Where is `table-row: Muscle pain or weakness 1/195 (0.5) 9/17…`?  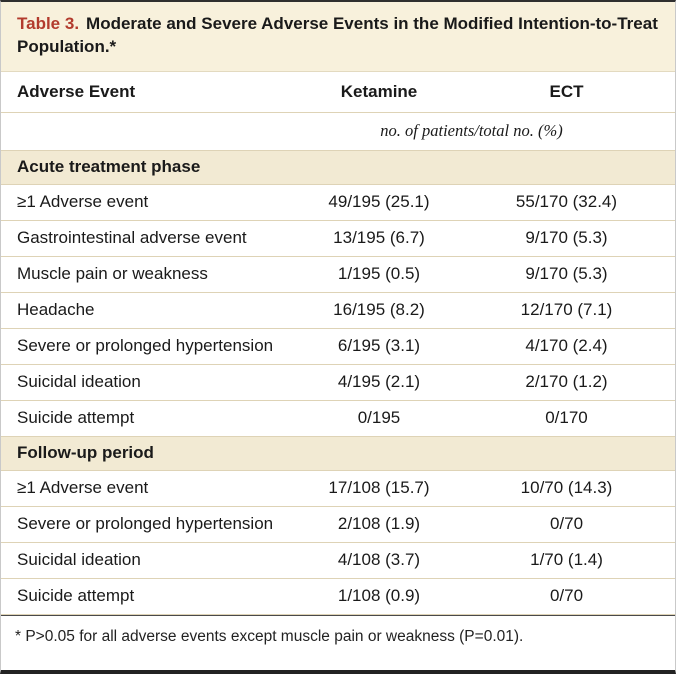 table-row: Muscle pain or weakness 1/195 (0.5) 9/17… is located at coordinates (338, 274).